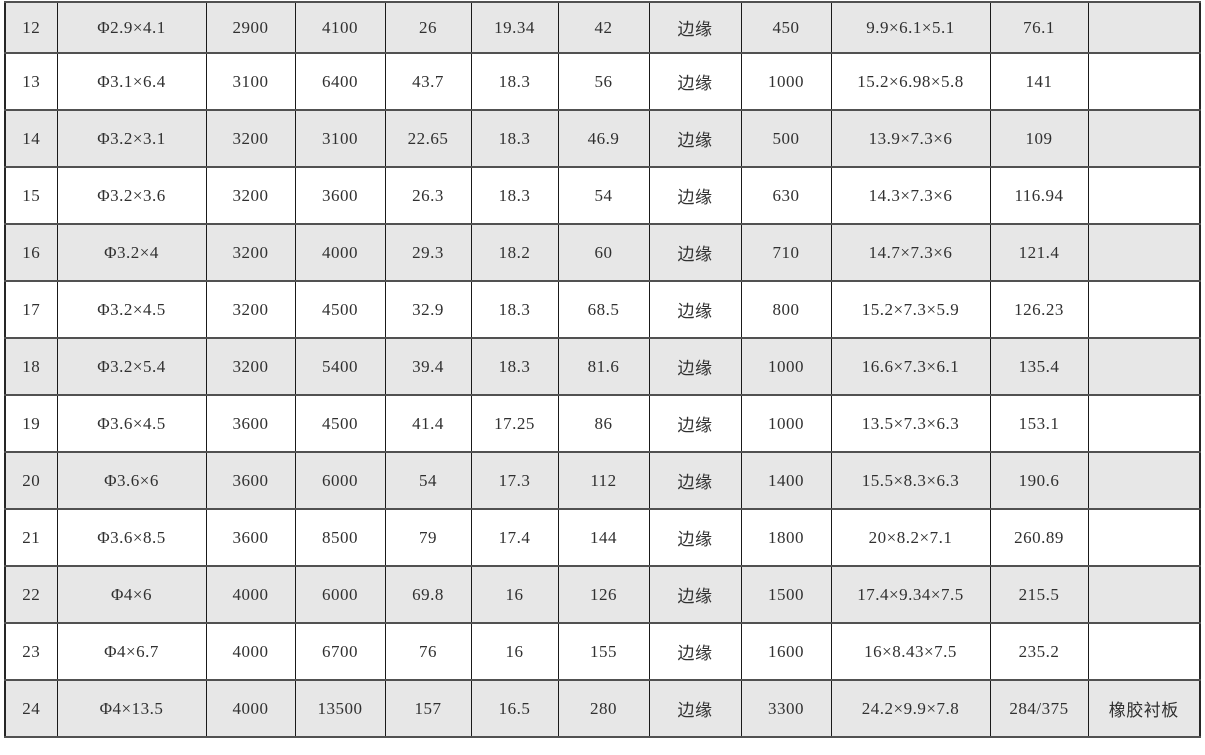  What do you see at coordinates (786, 537) in the screenshot?
I see `power-cell: 1800` at bounding box center [786, 537].